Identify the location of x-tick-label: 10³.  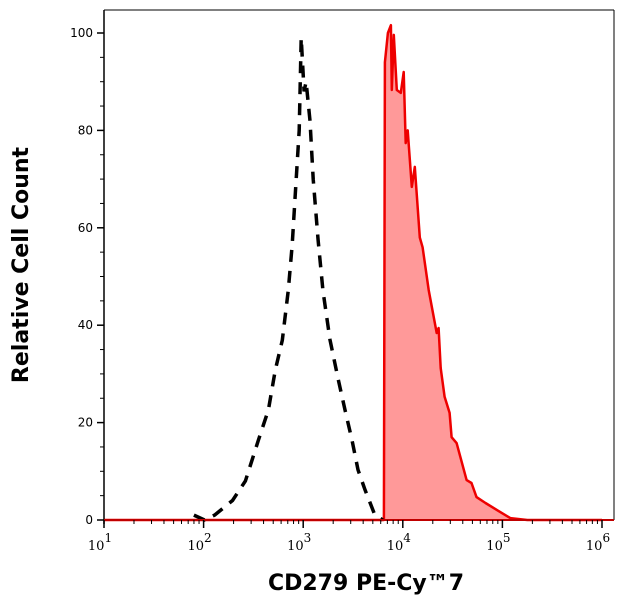
(299, 542).